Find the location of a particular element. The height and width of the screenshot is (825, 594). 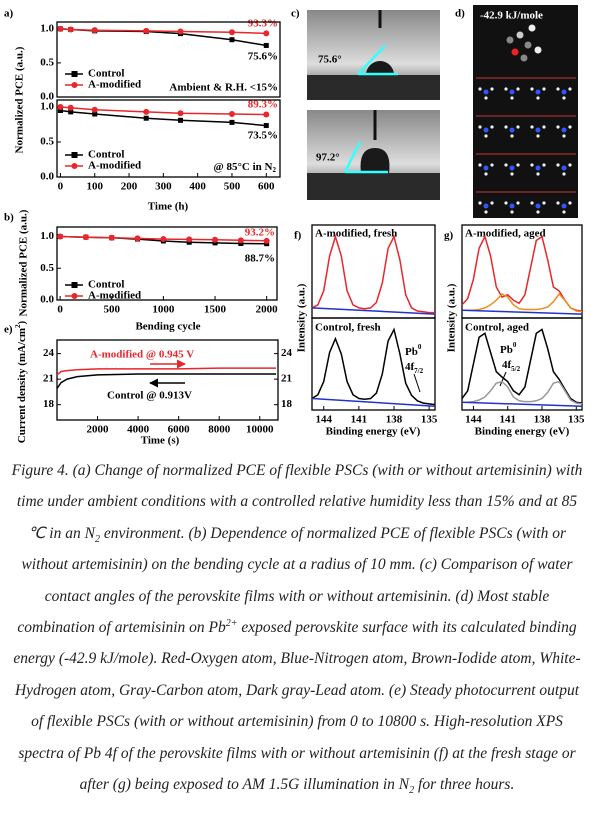

annotation: 4f7/2 is located at coordinates (414, 368).